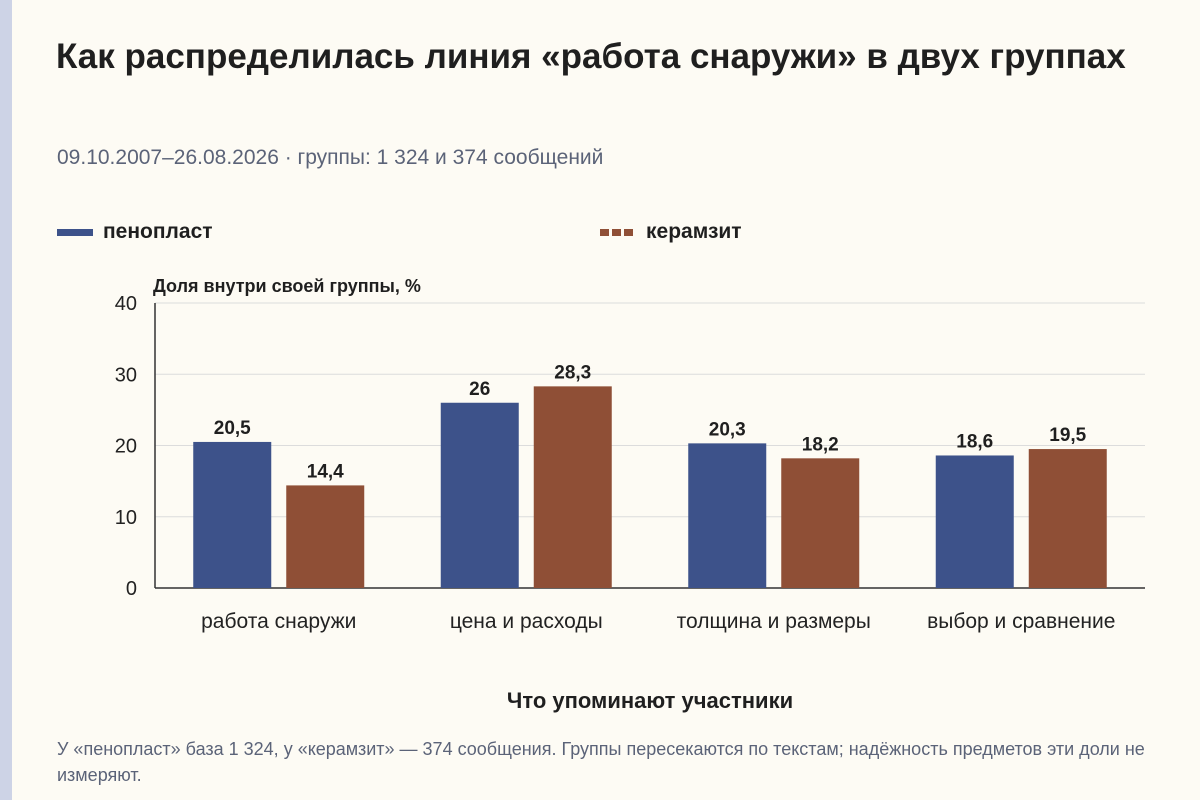 Image resolution: width=1200 pixels, height=800 pixels. What do you see at coordinates (75, 232) in the screenshot?
I see `legend-swatch-penoplast` at bounding box center [75, 232].